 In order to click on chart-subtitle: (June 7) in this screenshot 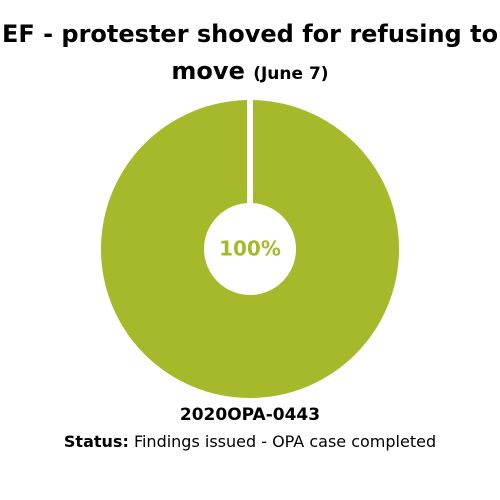, I will do `click(291, 74)`.